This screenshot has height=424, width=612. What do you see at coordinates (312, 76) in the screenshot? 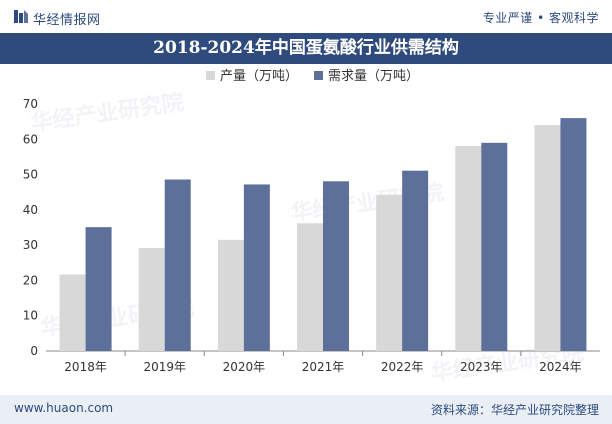
I see `legend: 产量（万吨） 需求量（万吨）` at bounding box center [312, 76].